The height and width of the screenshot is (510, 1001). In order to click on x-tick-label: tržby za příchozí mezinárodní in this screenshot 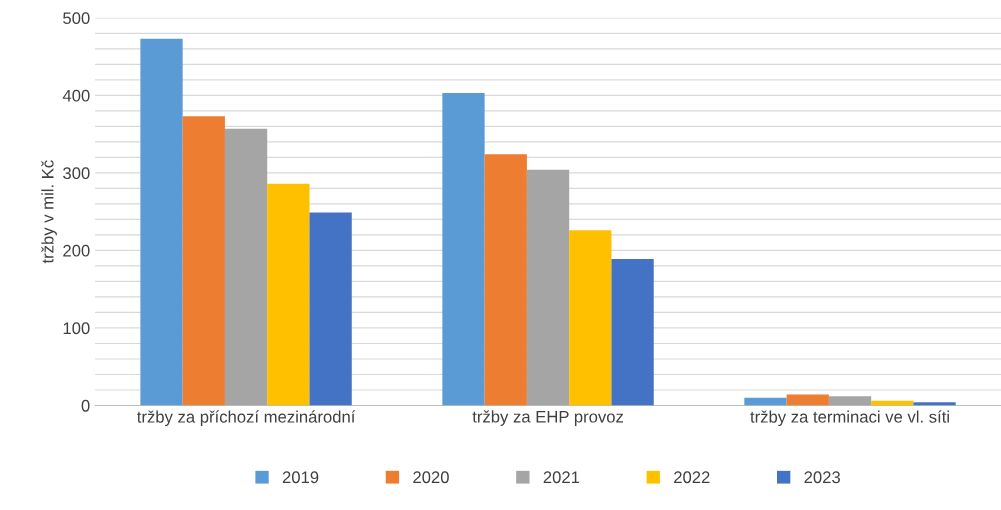, I will do `click(246, 418)`.